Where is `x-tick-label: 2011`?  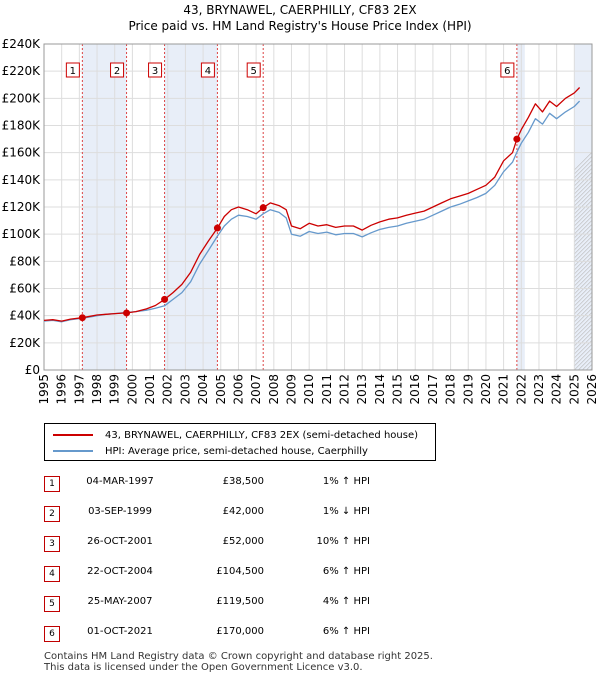 x-tick-label: 2011 is located at coordinates (327, 389).